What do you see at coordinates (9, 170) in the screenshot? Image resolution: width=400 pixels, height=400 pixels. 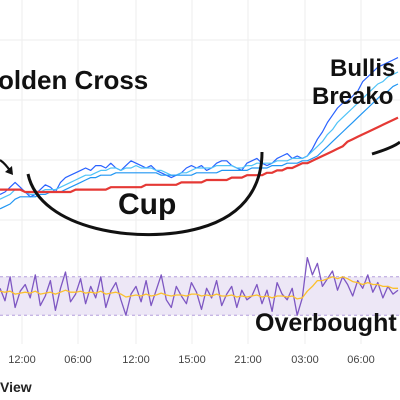 I see `arrow-head-icon` at bounding box center [9, 170].